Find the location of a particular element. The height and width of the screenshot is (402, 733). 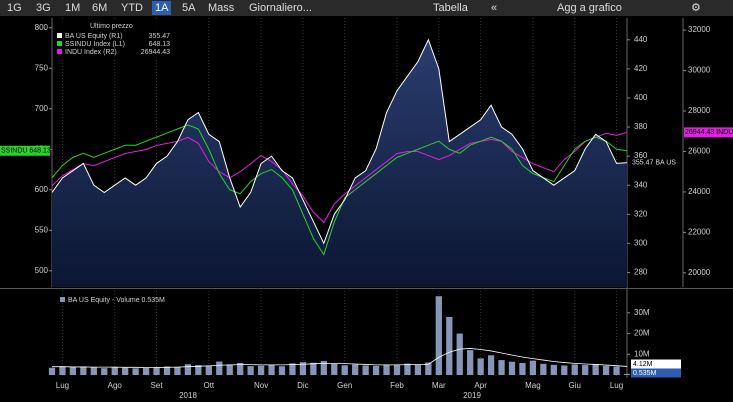

x-tick-label: Ott is located at coordinates (208, 385).